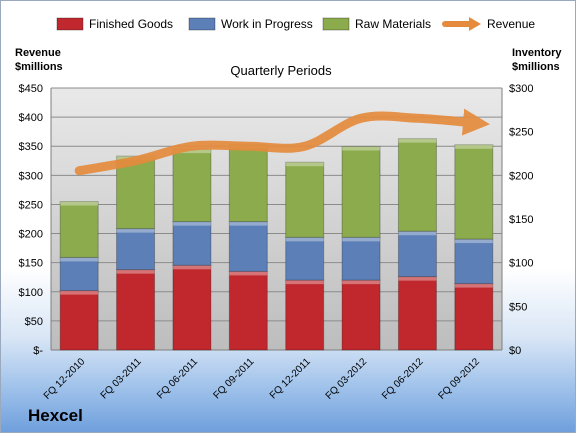 The image size is (576, 433). Describe the element at coordinates (267, 24) in the screenshot. I see `legend-label: Work in Progress` at that location.